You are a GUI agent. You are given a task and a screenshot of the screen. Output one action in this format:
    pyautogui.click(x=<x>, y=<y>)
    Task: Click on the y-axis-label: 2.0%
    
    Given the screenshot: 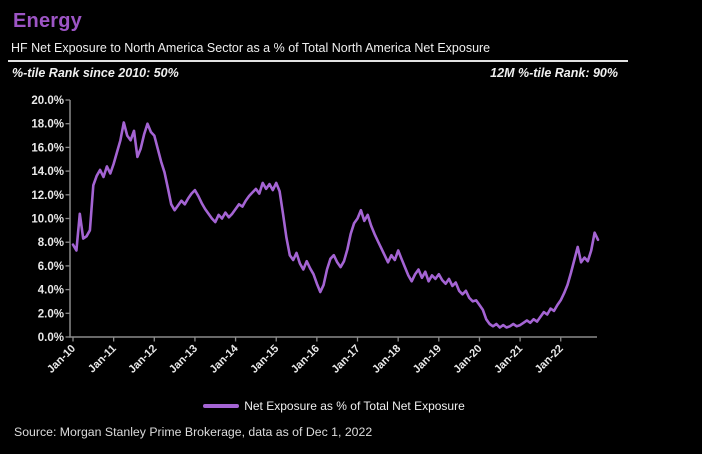 What is the action you would take?
    pyautogui.click(x=51, y=314)
    